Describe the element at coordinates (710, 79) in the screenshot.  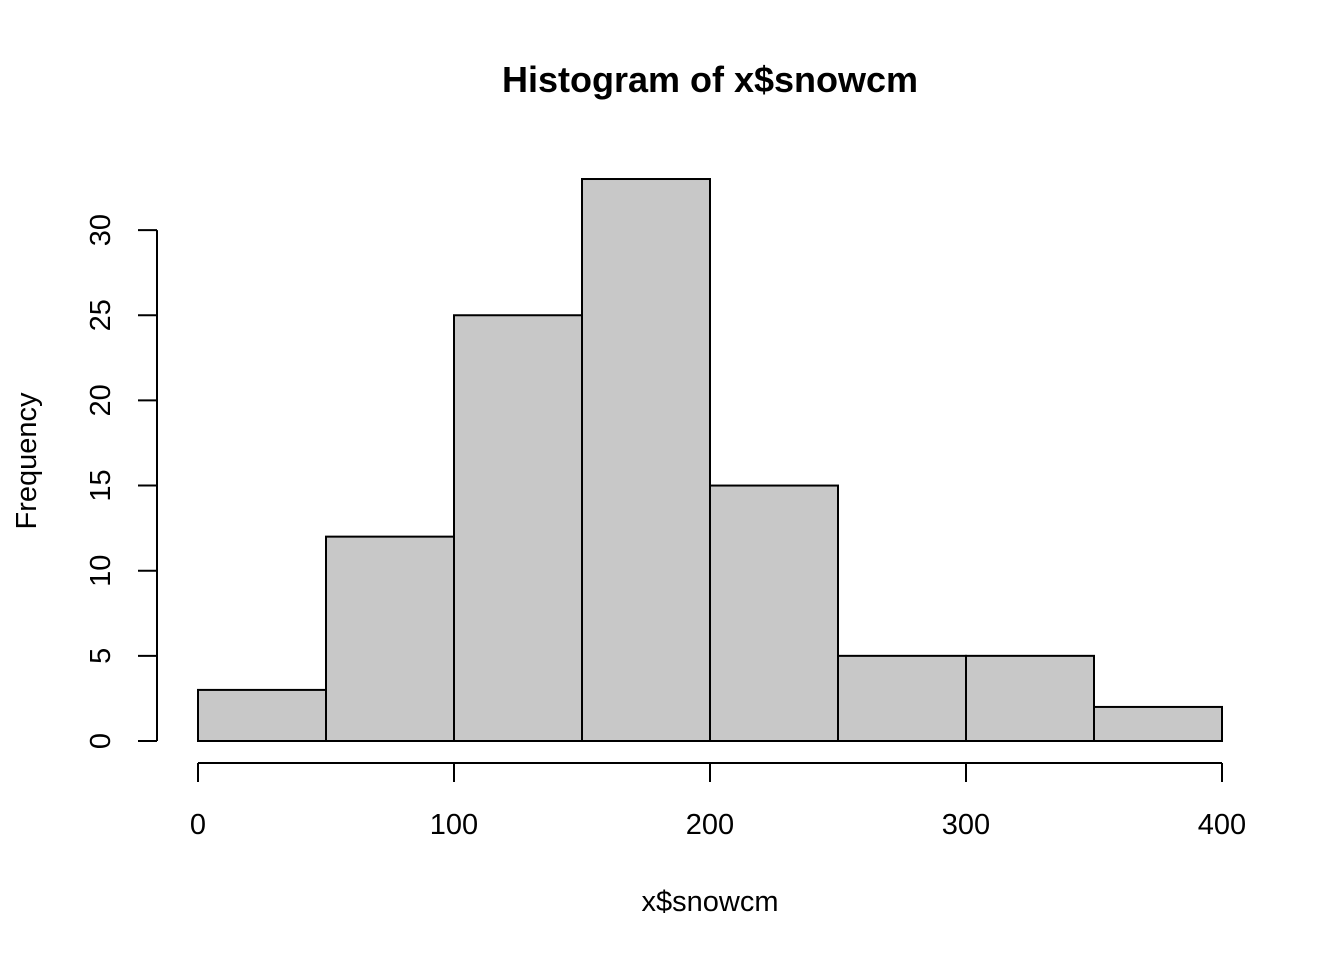
I see `chart-title: Histogram of x$snowcm` at that location.